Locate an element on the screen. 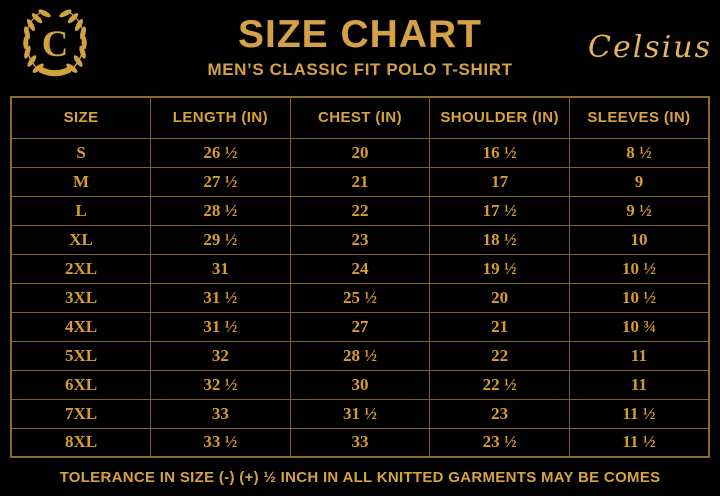 This screenshot has width=720, height=496. cell-shoulder: 23 is located at coordinates (499, 413).